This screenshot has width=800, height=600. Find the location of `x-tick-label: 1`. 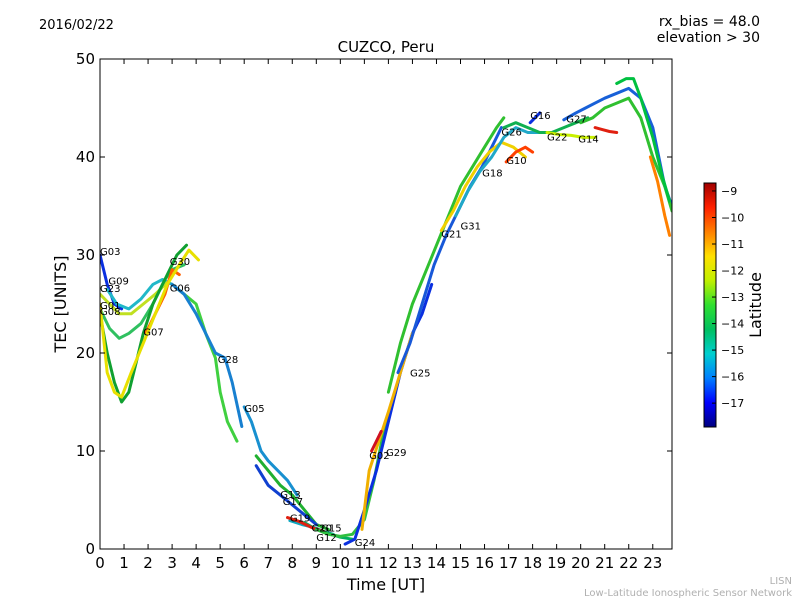

x-tick-label: 1 is located at coordinates (124, 563).